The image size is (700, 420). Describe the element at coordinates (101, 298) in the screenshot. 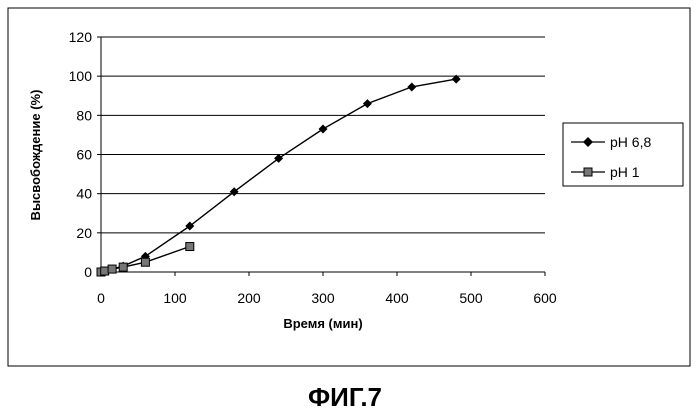

I see `x-tick-label: 0` at that location.